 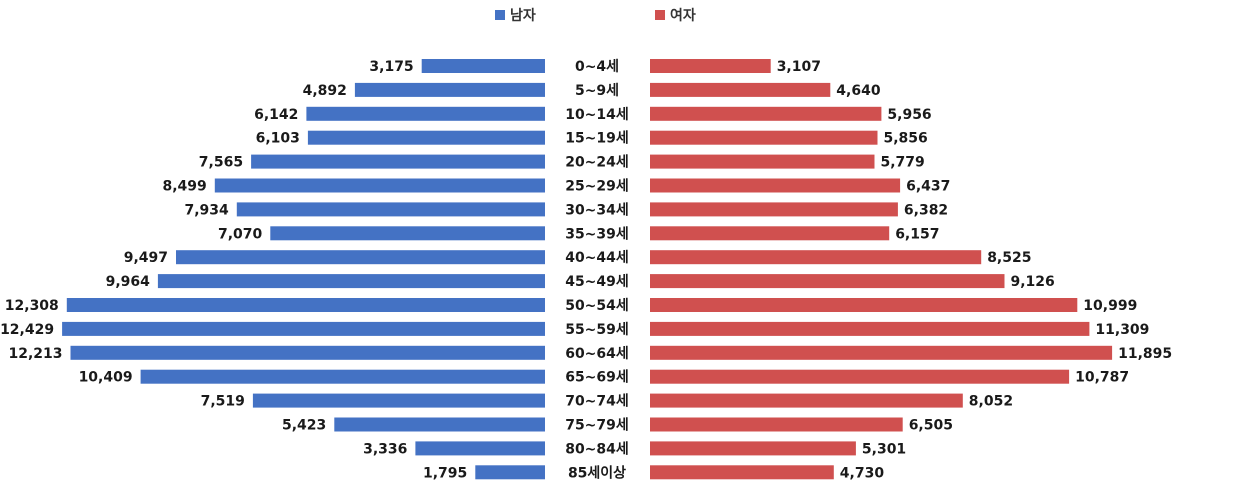 What do you see at coordinates (240, 234) in the screenshot?
I see `data-label-male: 7,070` at bounding box center [240, 234].